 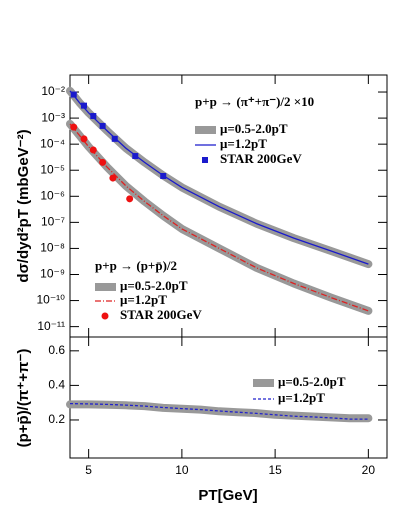 What do you see at coordinates (52, 274) in the screenshot?
I see `y-tick-label: 10⁻⁹` at bounding box center [52, 274].